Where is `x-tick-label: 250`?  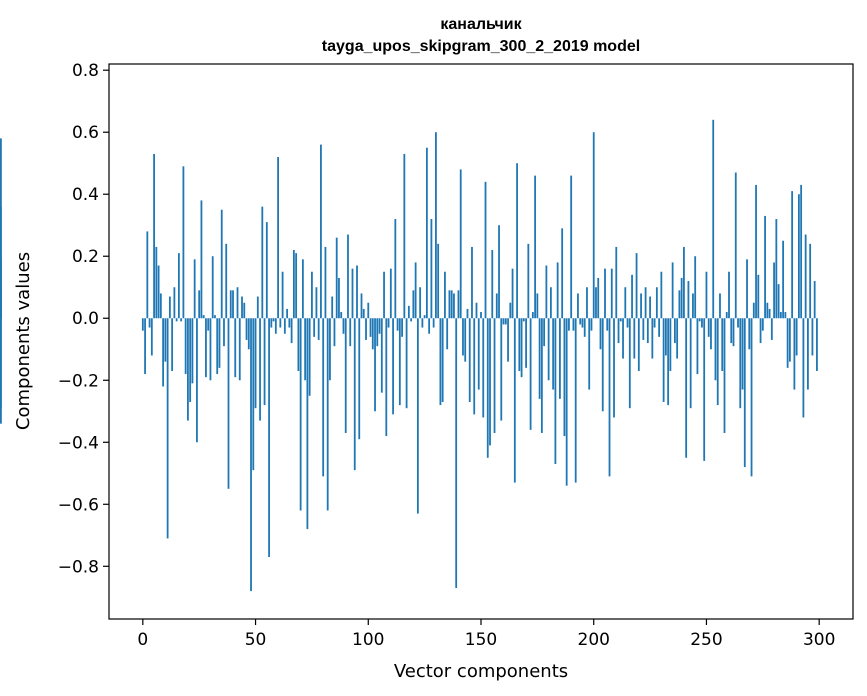 x-tick-label: 250 is located at coordinates (706, 640).